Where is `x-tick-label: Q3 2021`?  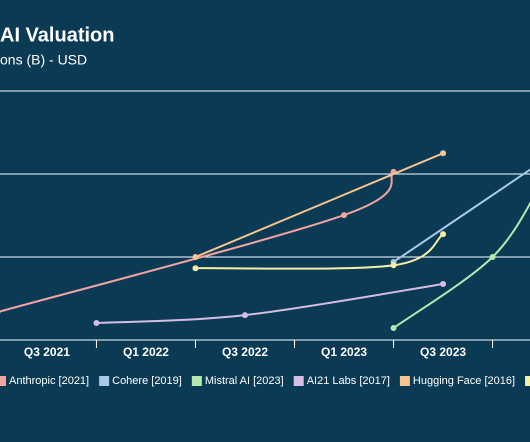
x-tick-label: Q3 2021 is located at coordinates (47, 352).